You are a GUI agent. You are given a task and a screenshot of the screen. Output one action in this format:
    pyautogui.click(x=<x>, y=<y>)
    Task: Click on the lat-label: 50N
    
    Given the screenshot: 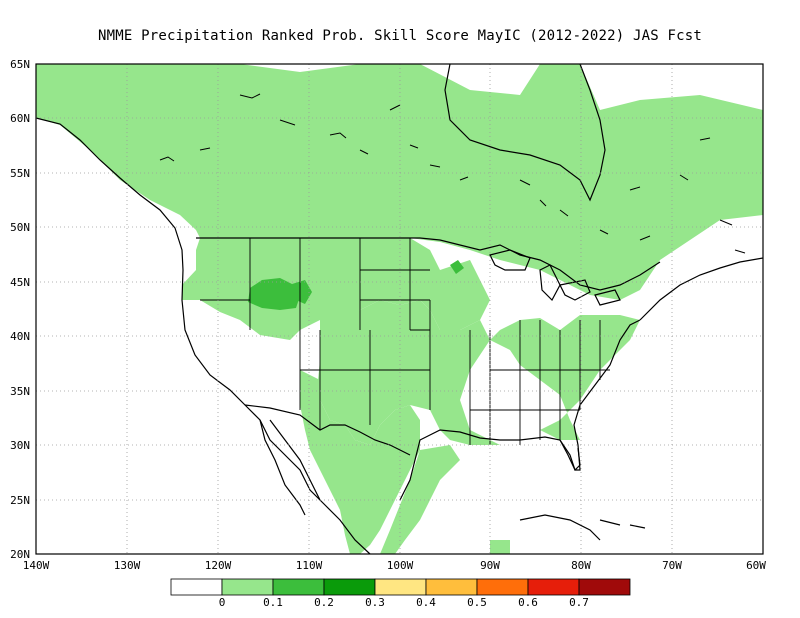 What is the action you would take?
    pyautogui.click(x=20, y=227)
    